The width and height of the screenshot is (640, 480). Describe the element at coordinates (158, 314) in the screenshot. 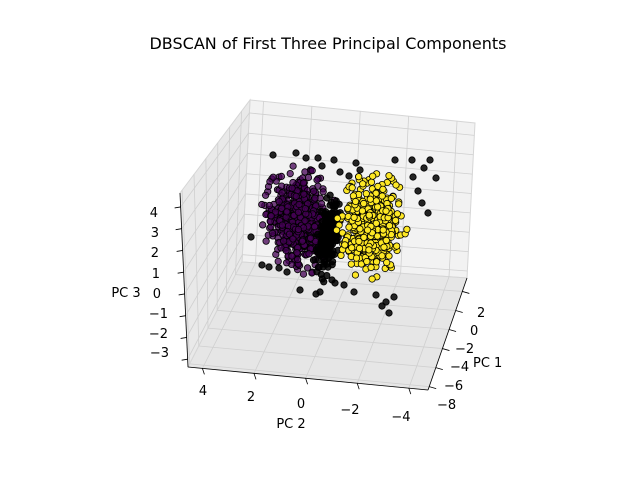

I see `pc3-tick-label: −1` at that location.